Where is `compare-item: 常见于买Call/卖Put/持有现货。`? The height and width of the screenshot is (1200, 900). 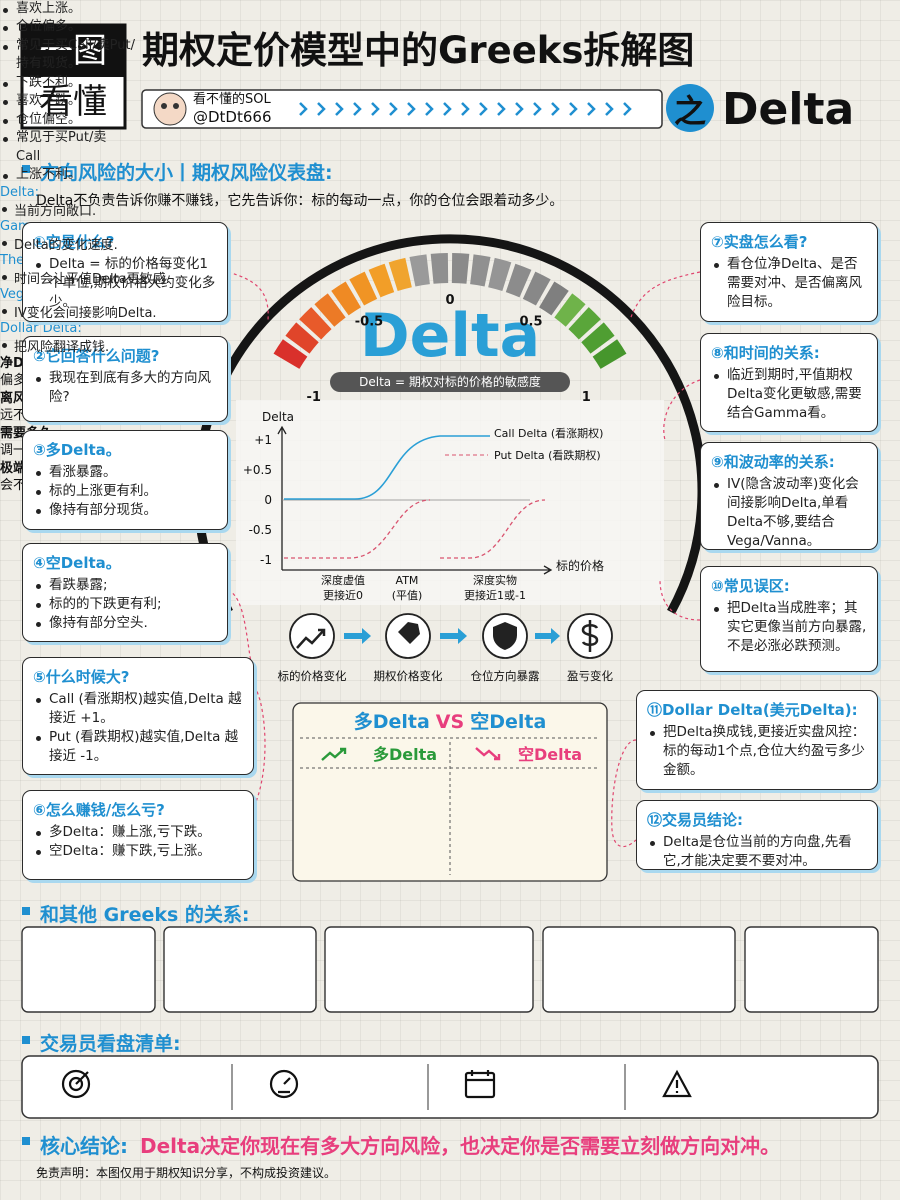 compare-item: 常见于买Call/卖Put/持有现货。 is located at coordinates (67, 55).